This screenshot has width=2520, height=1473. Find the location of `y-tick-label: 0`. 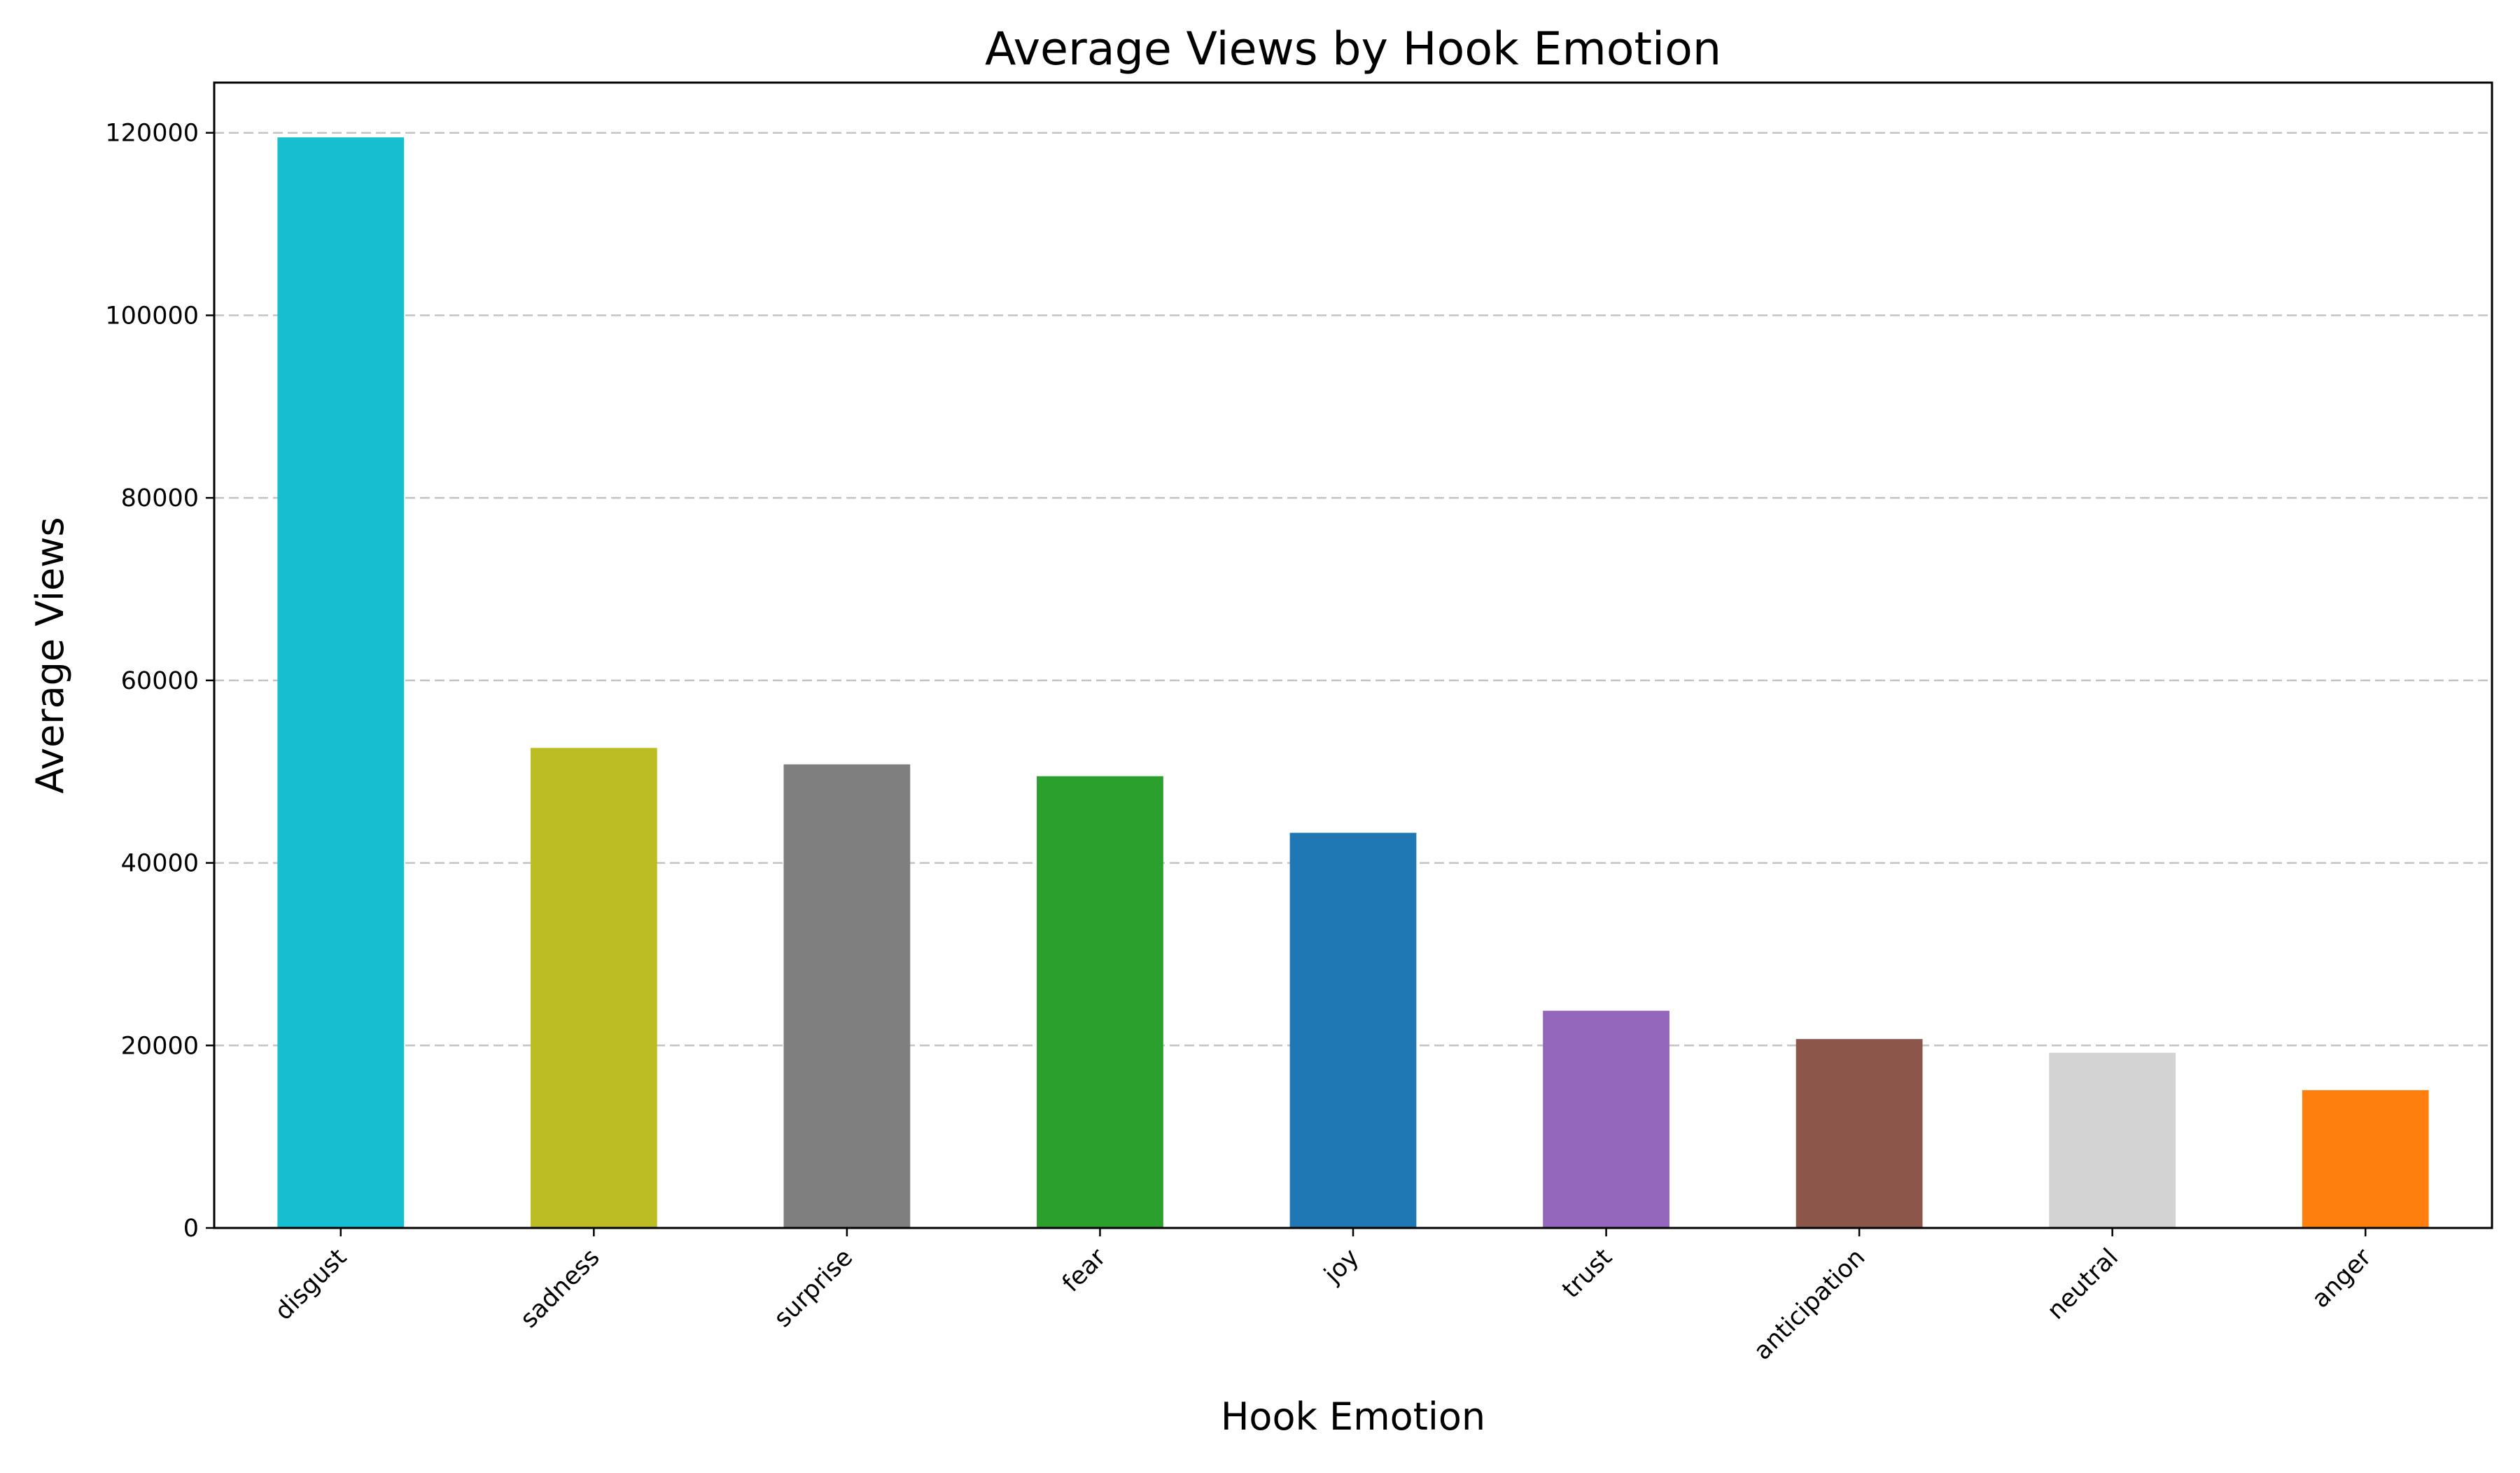

y-tick-label: 0 is located at coordinates (191, 1229).